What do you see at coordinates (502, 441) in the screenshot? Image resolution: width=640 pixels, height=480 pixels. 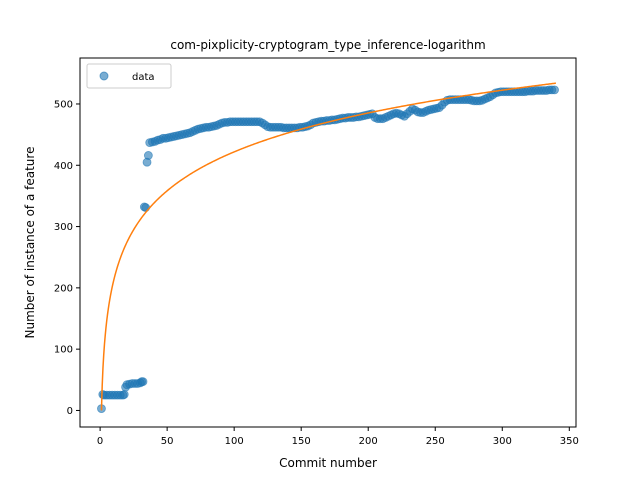 I see `x-tick-label: 300` at bounding box center [502, 441].